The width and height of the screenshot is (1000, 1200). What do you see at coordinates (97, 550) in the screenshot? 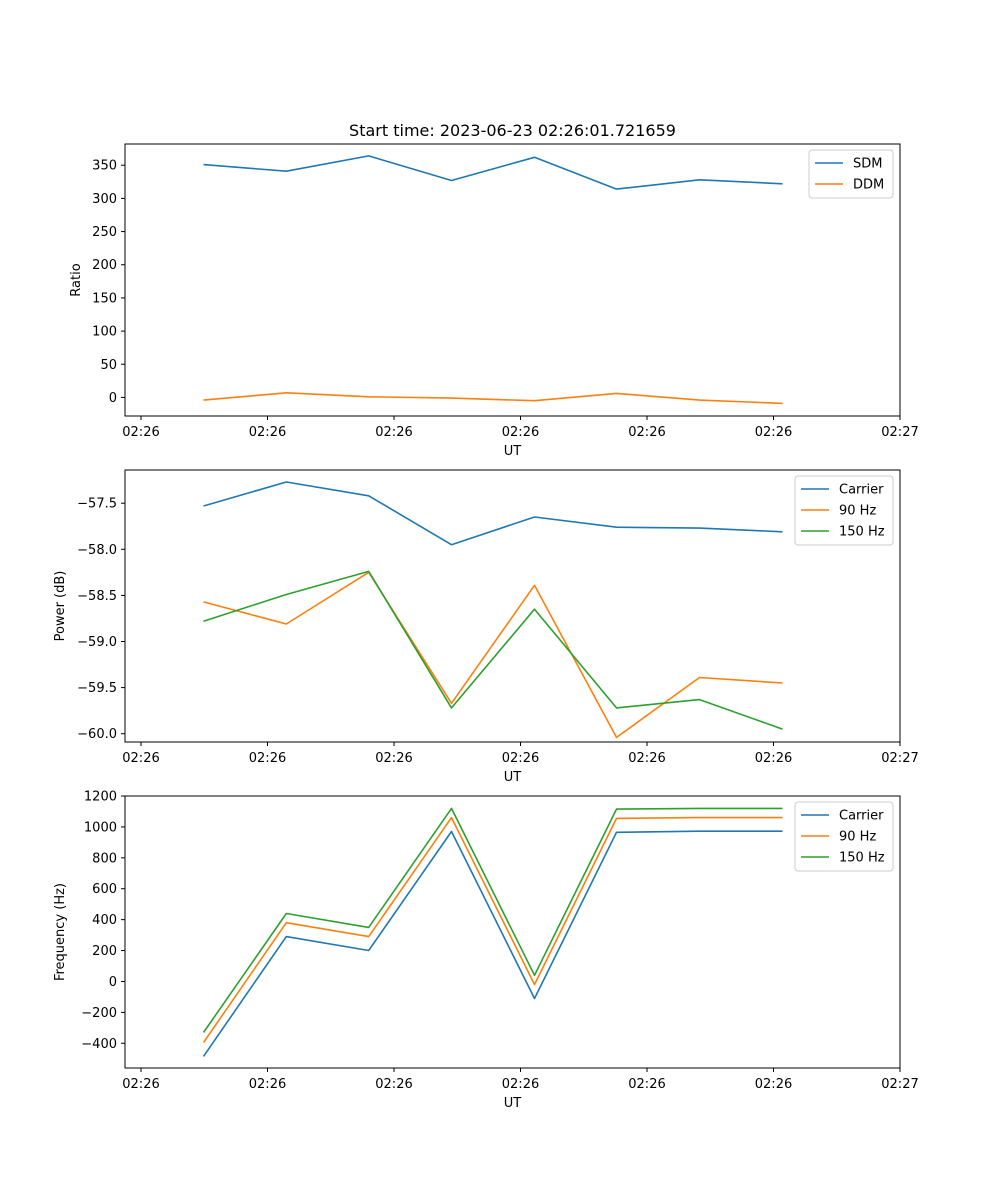
I see `y-tick-label: −58.0` at bounding box center [97, 550].